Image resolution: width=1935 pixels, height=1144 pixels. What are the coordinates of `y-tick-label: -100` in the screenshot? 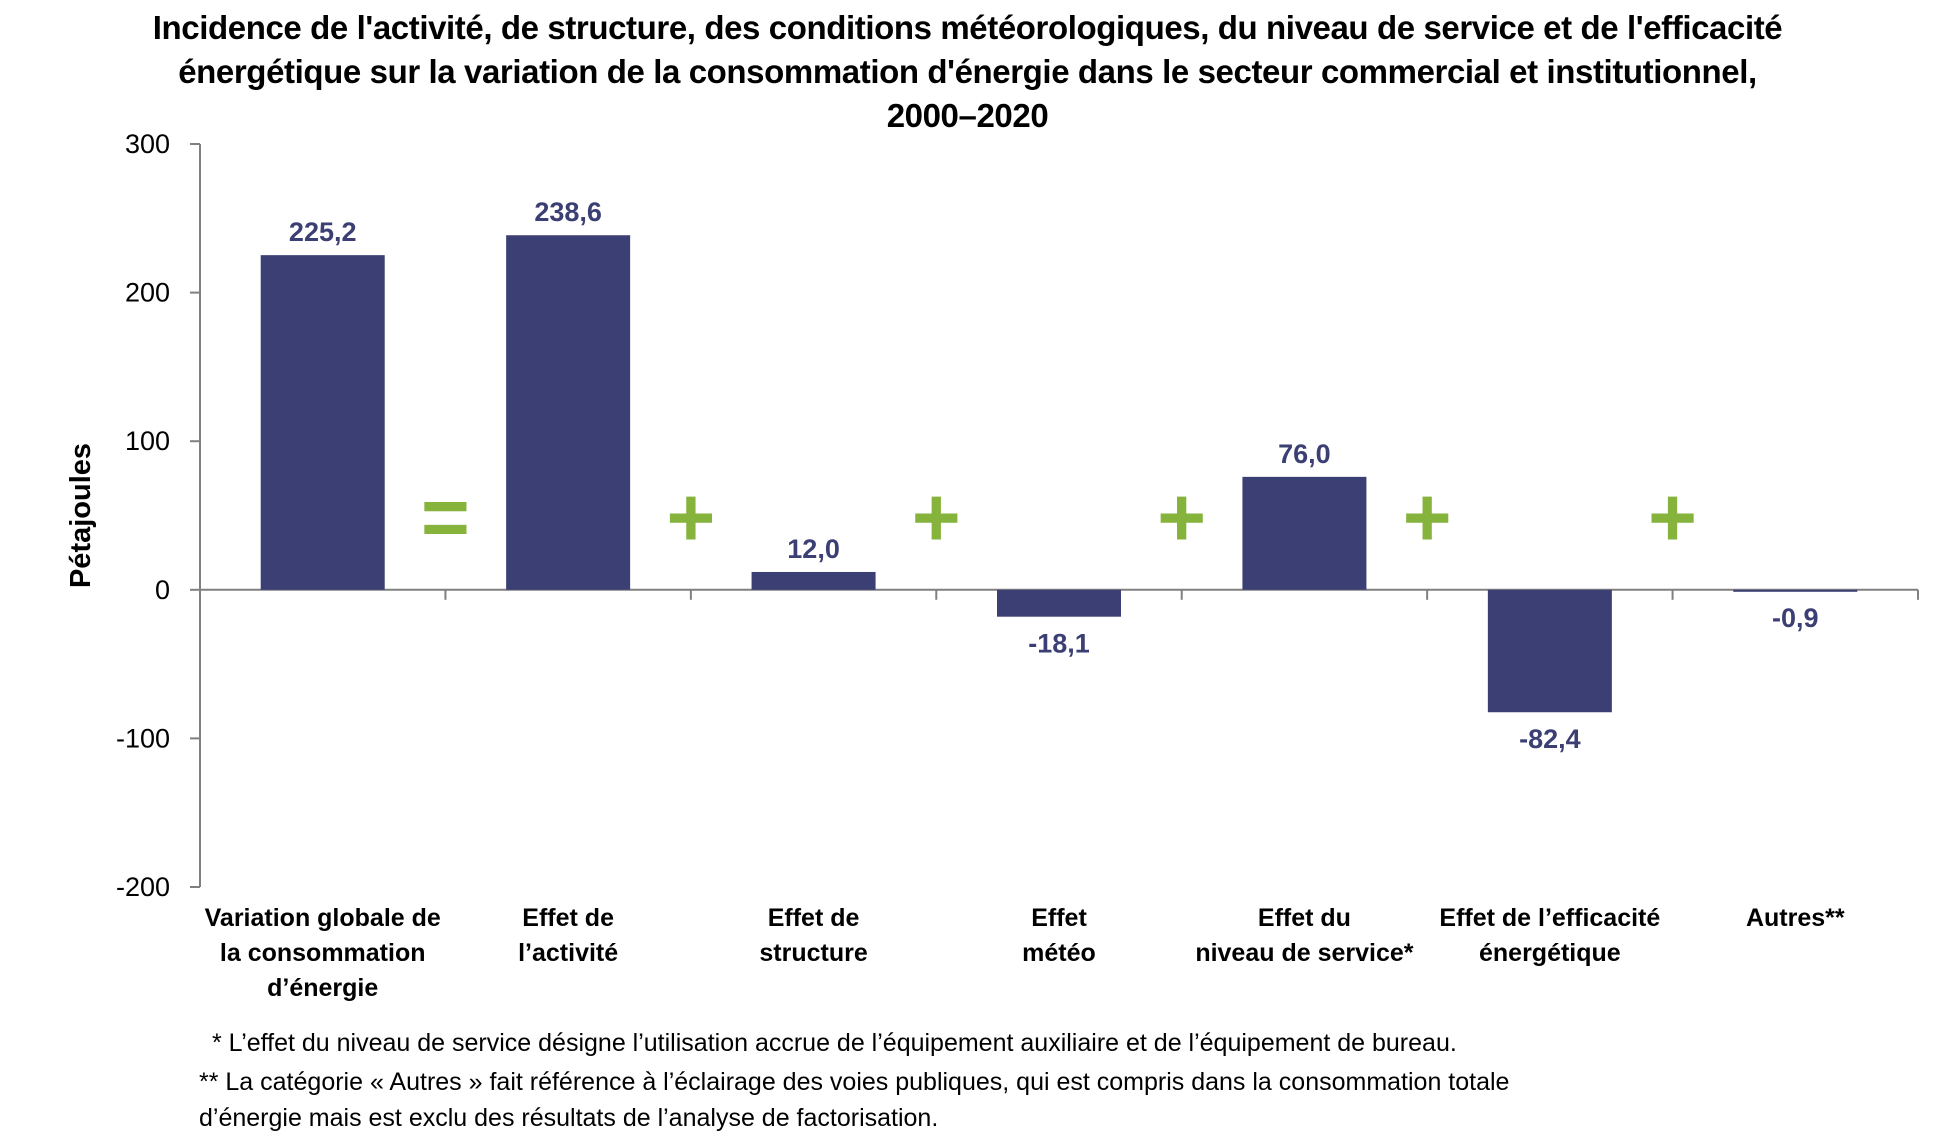 It's located at (143, 738).